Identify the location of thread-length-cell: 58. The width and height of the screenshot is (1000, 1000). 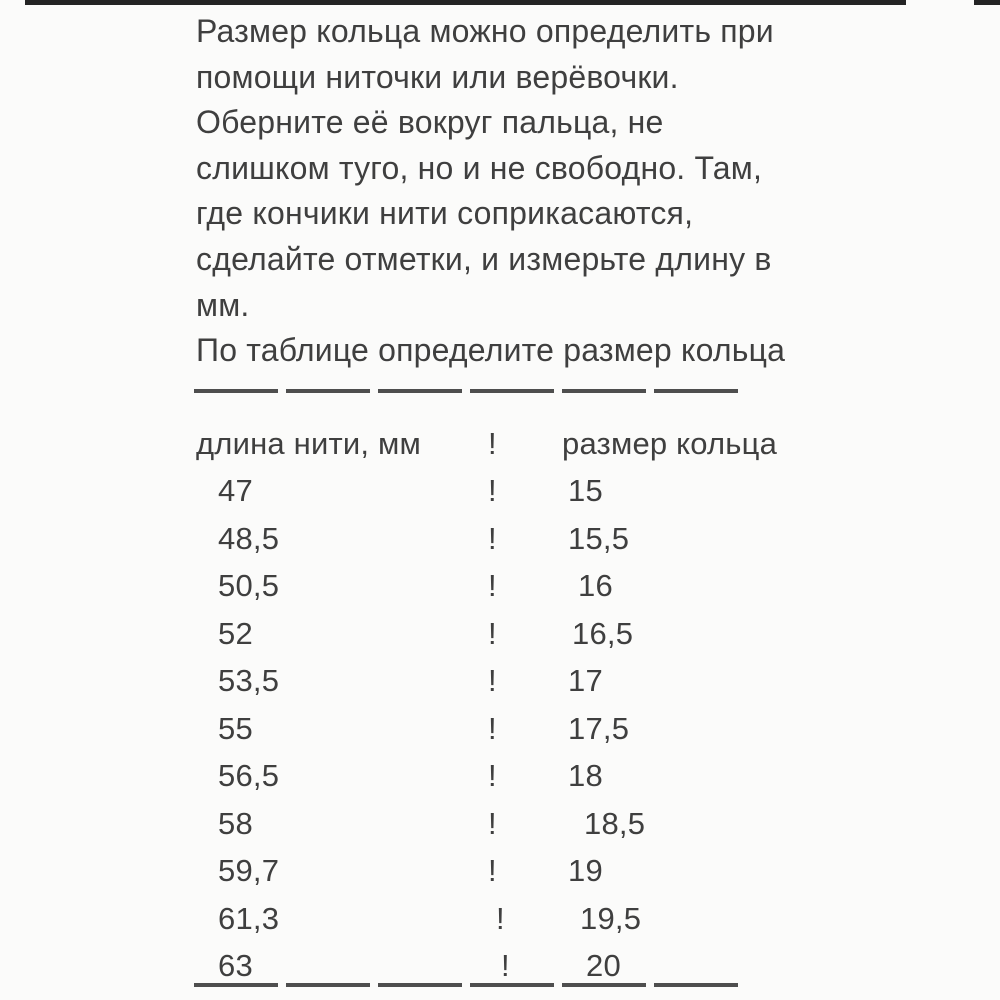
(235, 823).